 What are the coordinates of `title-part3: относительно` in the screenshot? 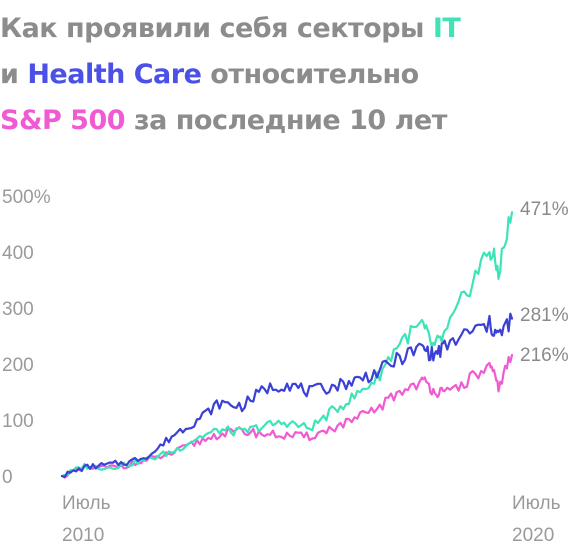 It's located at (310, 74).